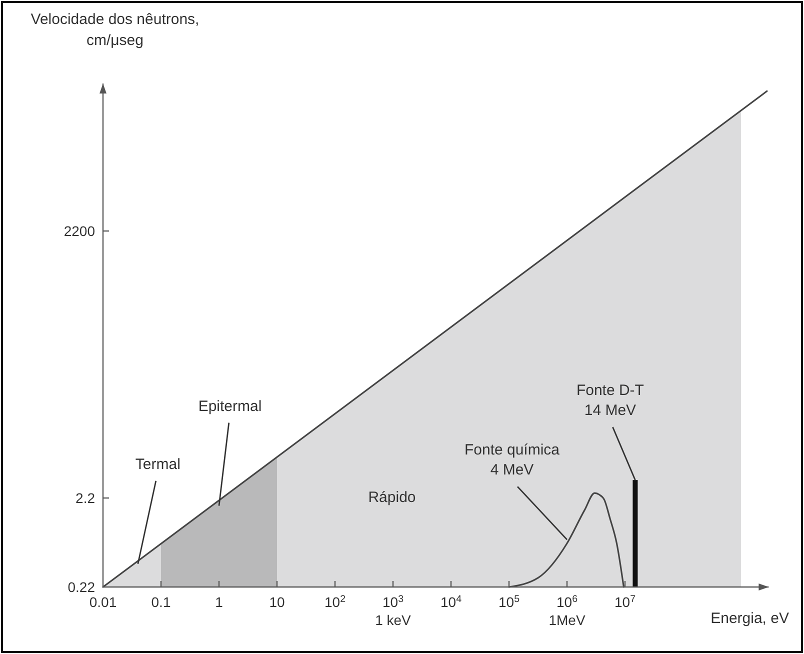 Image resolution: width=804 pixels, height=654 pixels. Describe the element at coordinates (749, 618) in the screenshot. I see `x-axis-title: Energia, eV` at that location.